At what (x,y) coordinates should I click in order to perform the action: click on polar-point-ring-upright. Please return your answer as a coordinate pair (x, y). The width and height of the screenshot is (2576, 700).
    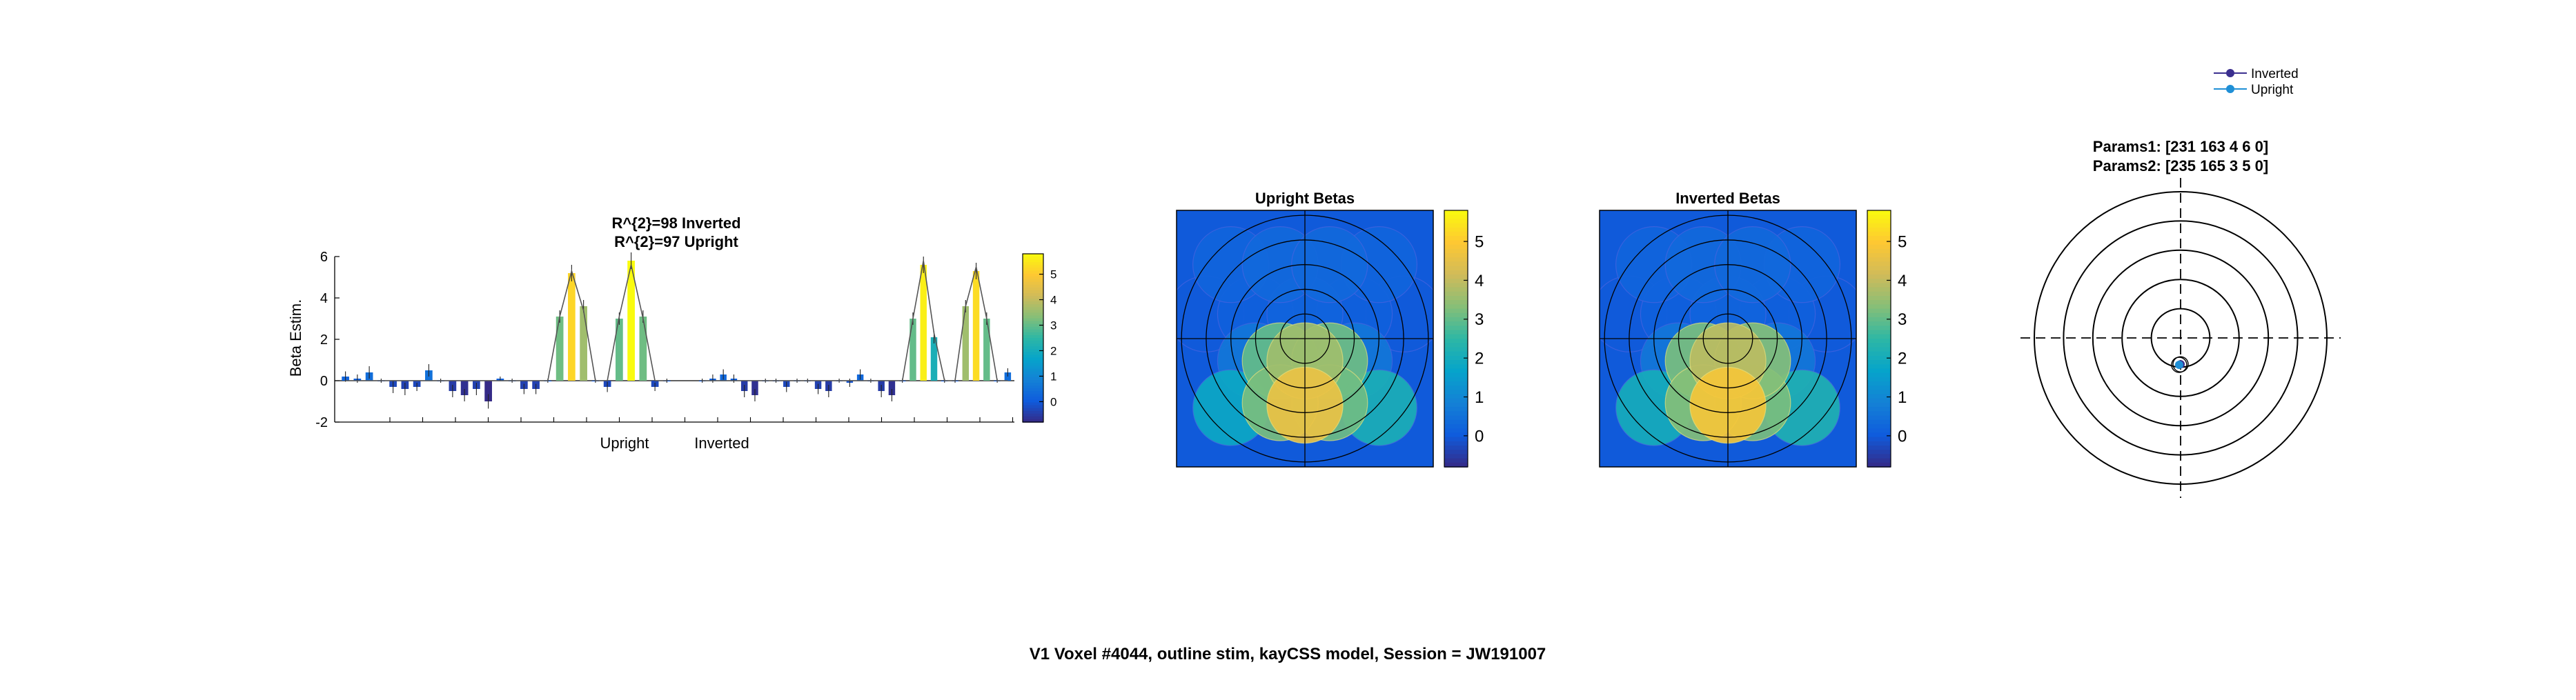
    Looking at the image, I should click on (2179, 365).